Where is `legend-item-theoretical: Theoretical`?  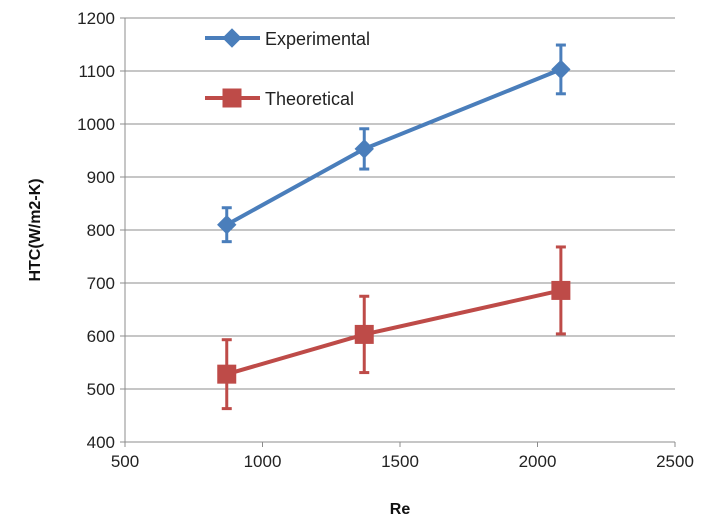
legend-item-theoretical: Theoretical is located at coordinates (279, 98).